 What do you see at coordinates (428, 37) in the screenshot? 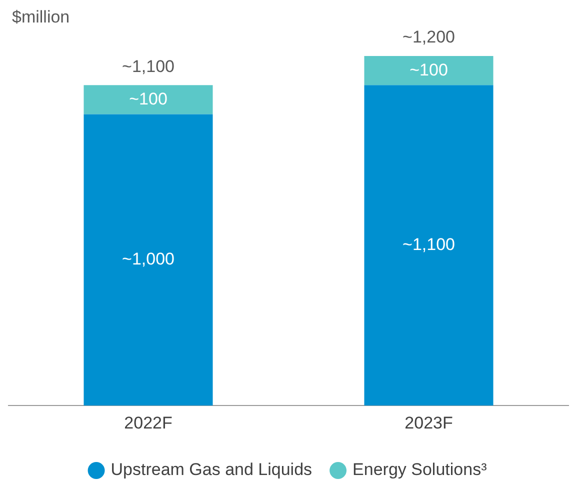
I see `total-label: ~1,200` at bounding box center [428, 37].